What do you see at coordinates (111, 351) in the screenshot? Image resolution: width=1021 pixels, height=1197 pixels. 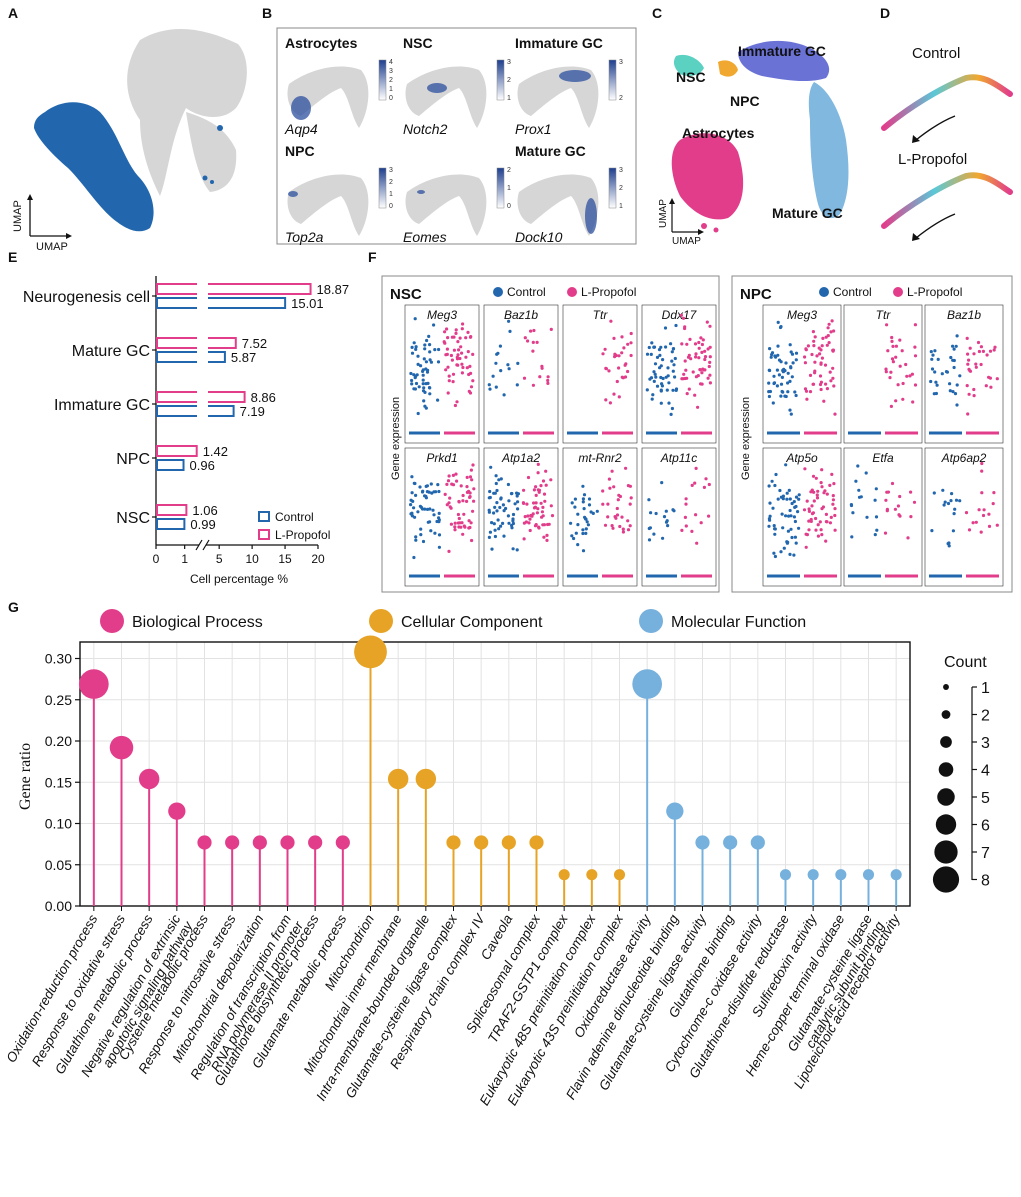 I see `category-label: Mature GC` at bounding box center [111, 351].